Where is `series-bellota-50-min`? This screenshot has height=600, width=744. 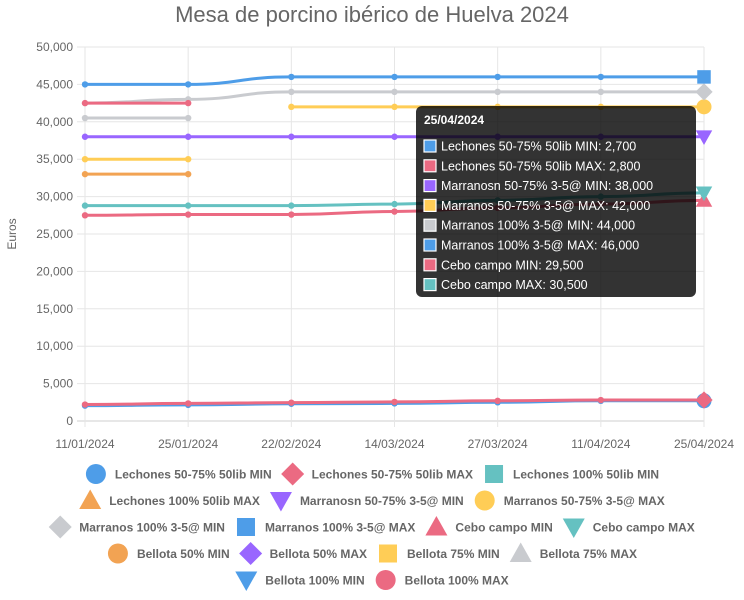
series-bellota-50-min is located at coordinates (136, 174).